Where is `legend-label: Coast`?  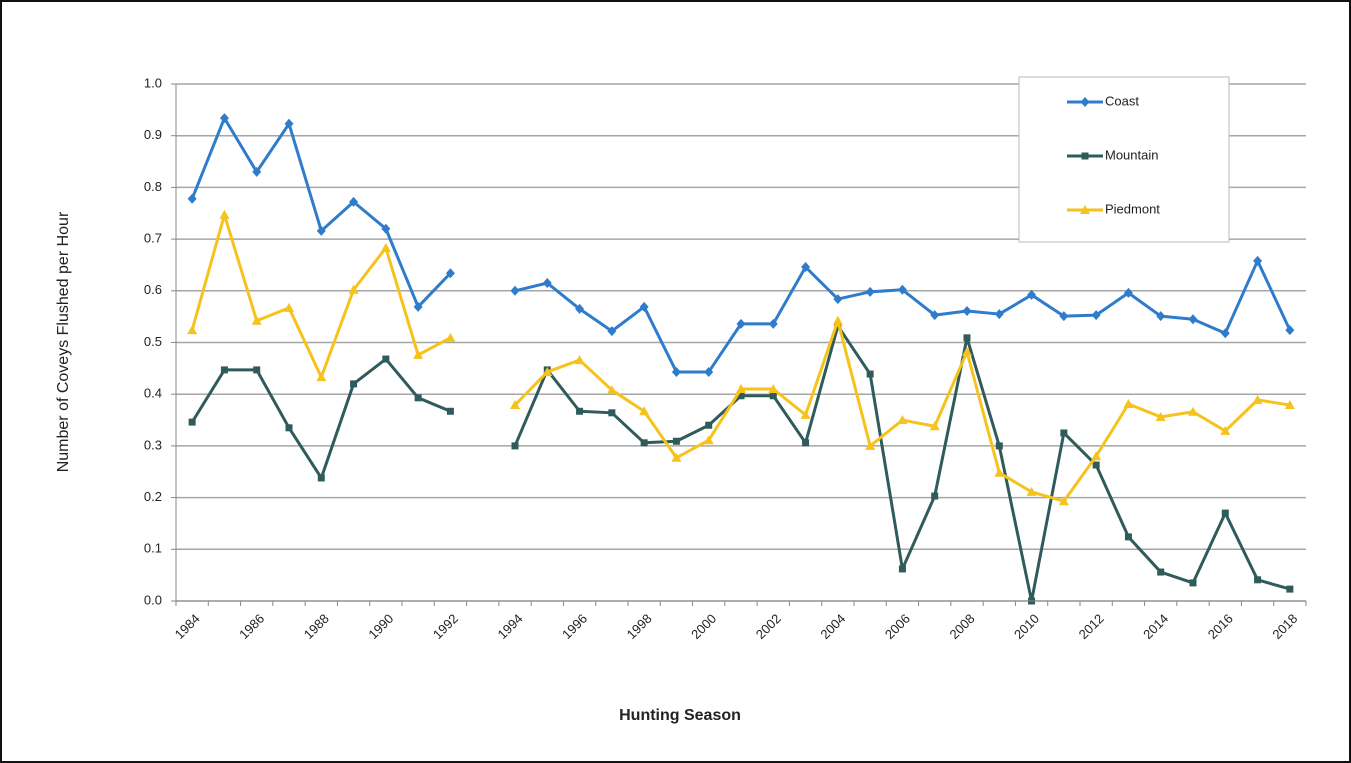 legend-label: Coast is located at coordinates (1122, 100).